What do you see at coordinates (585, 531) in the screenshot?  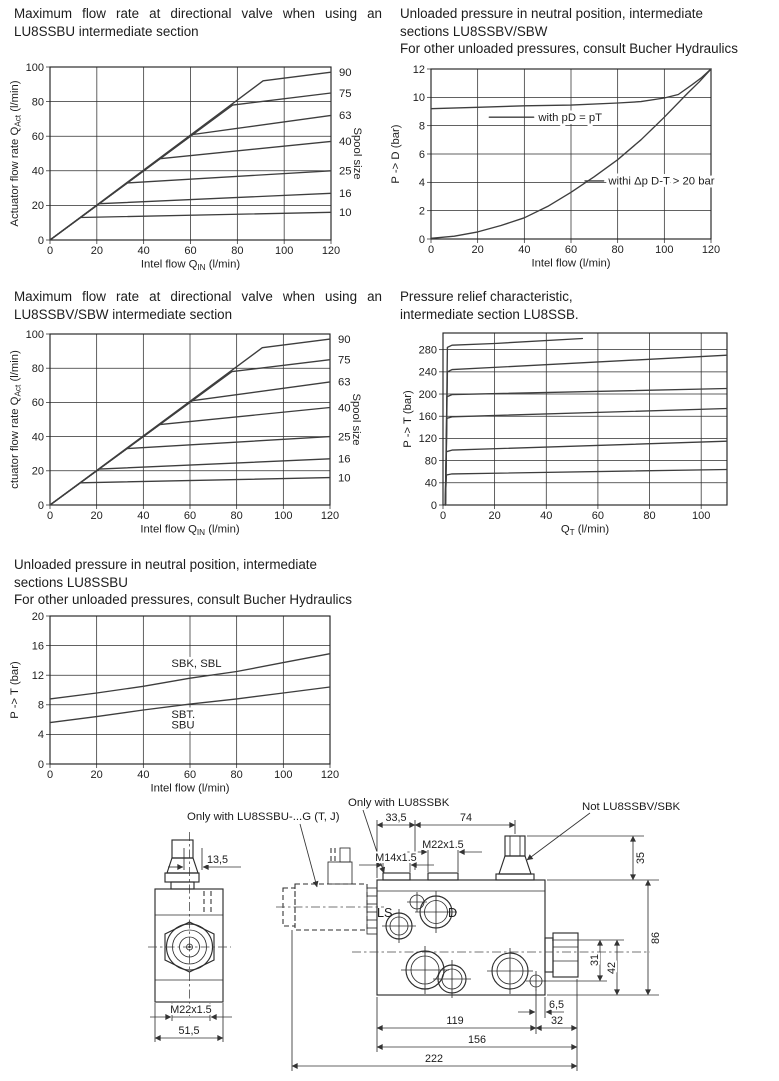 I see `svg-text: QT (l/min)` at bounding box center [585, 531].